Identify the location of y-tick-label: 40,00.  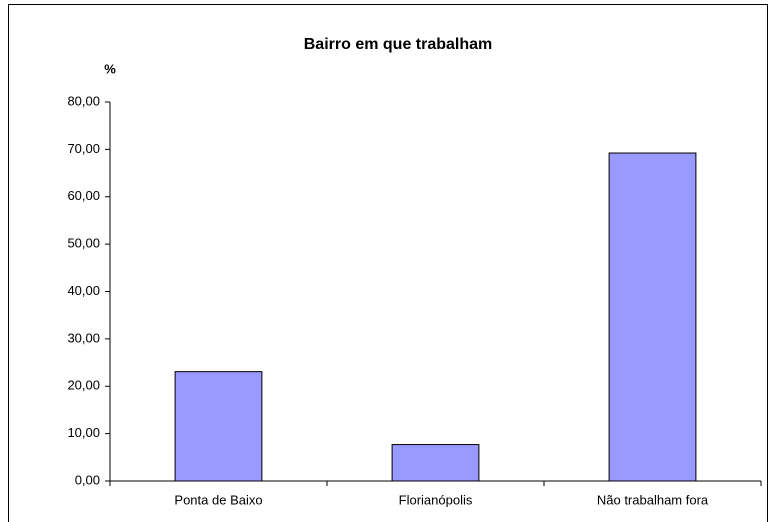
(83, 290).